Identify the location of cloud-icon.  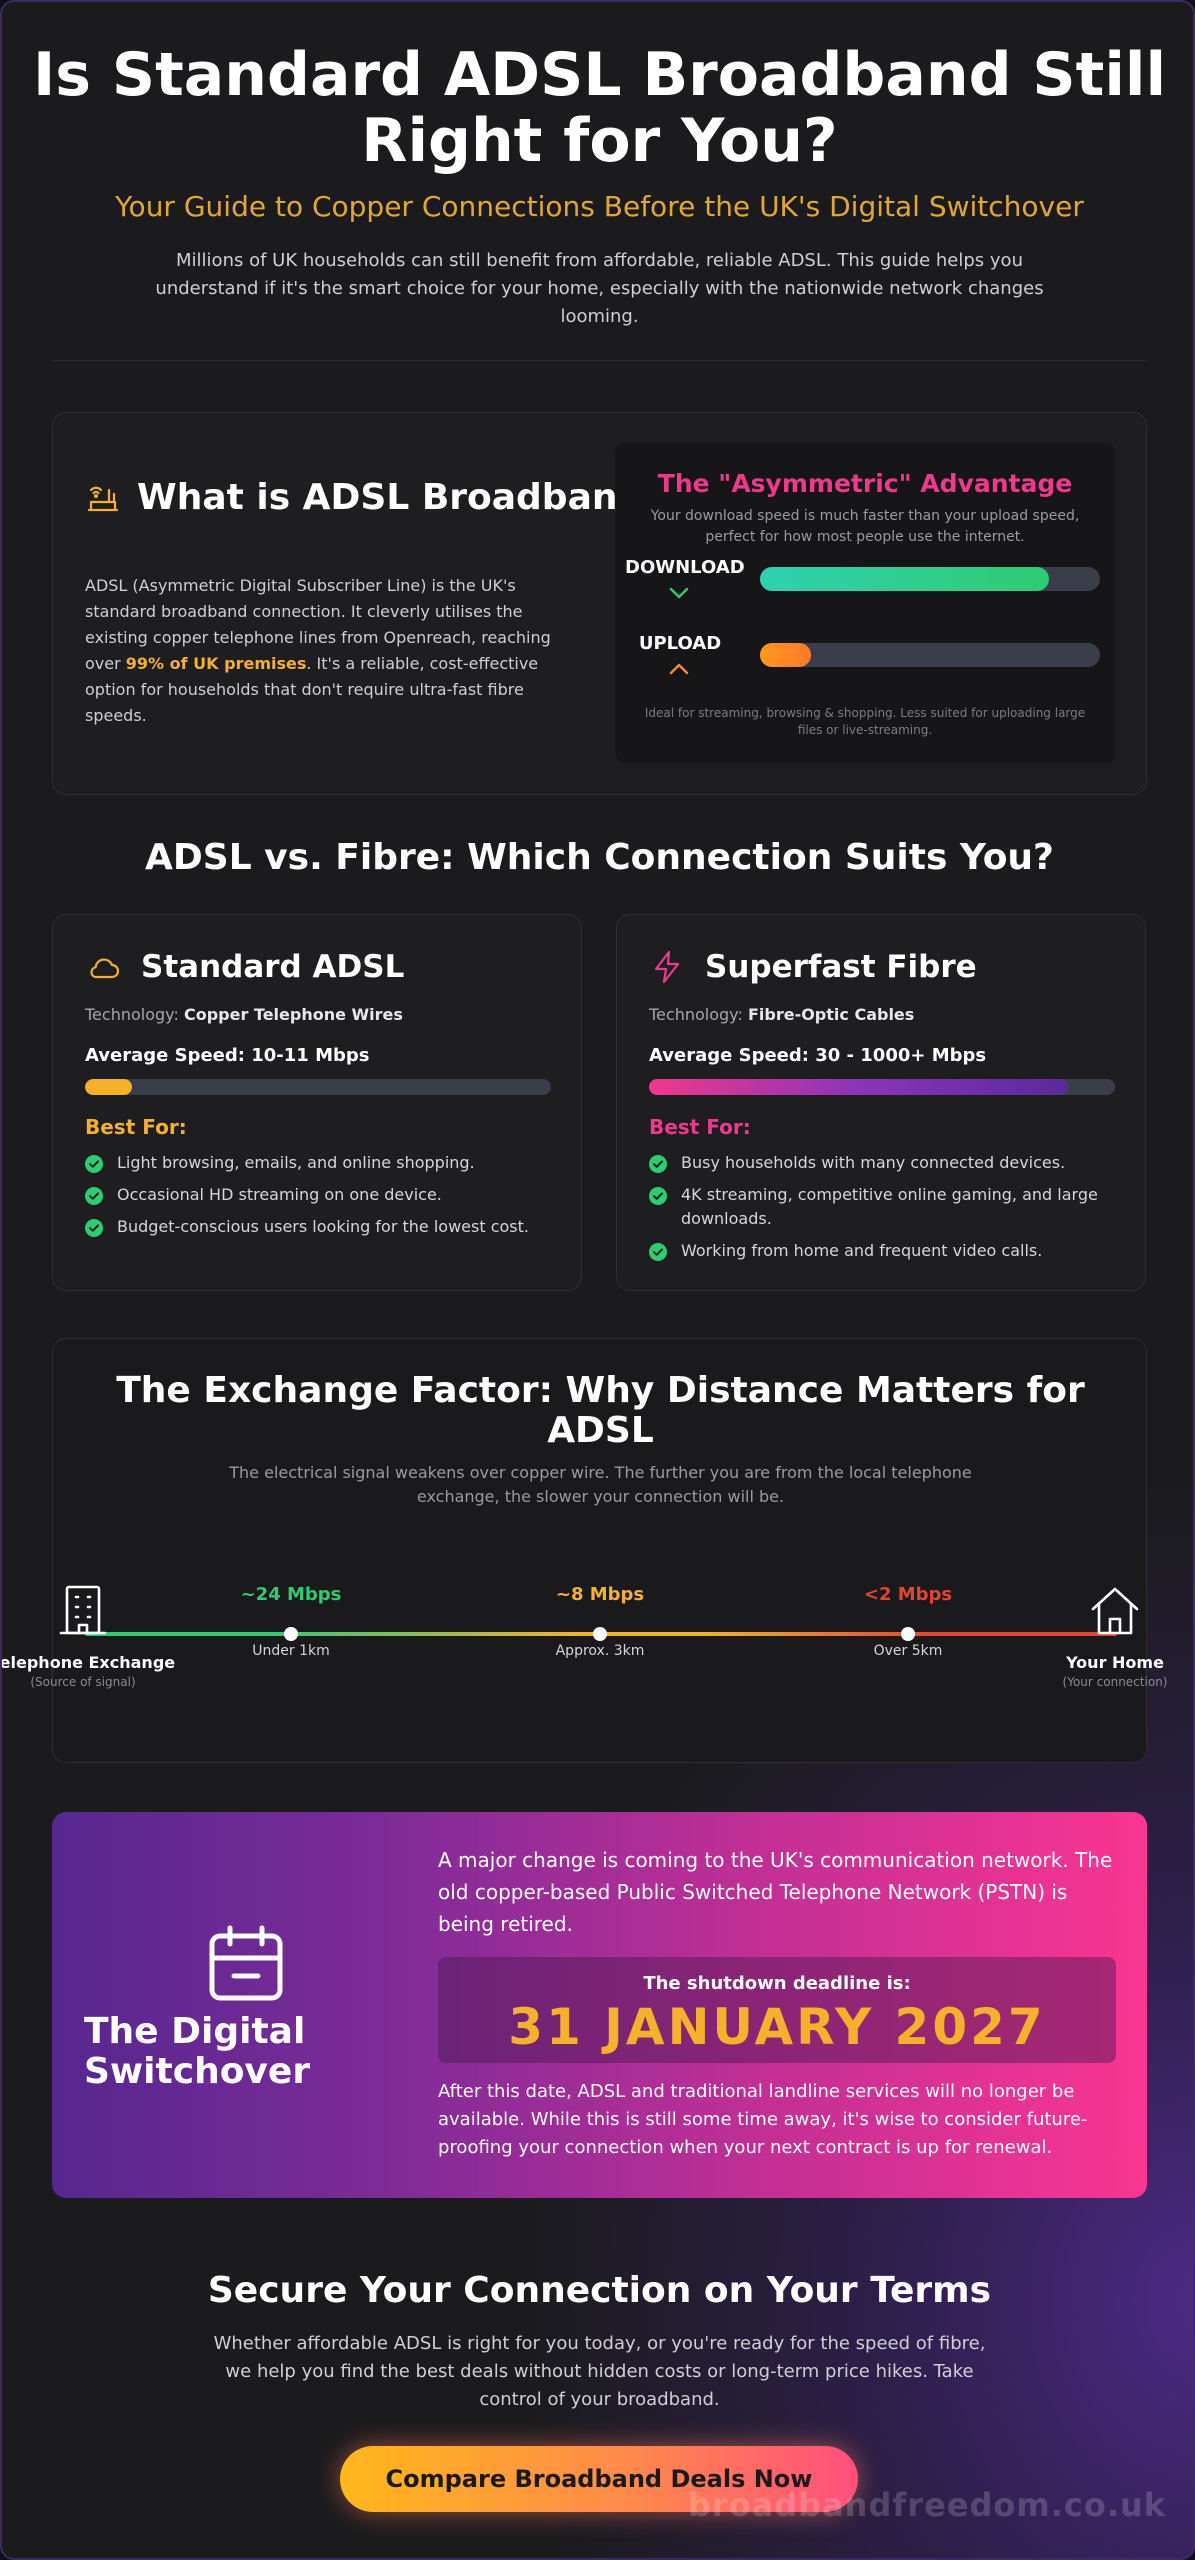
(105, 968).